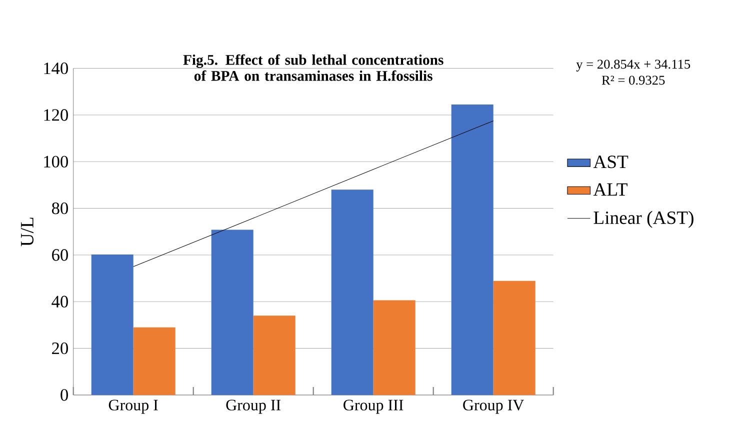 This screenshot has height=435, width=753. What do you see at coordinates (374, 407) in the screenshot?
I see `x-tick-label: Group III` at bounding box center [374, 407].